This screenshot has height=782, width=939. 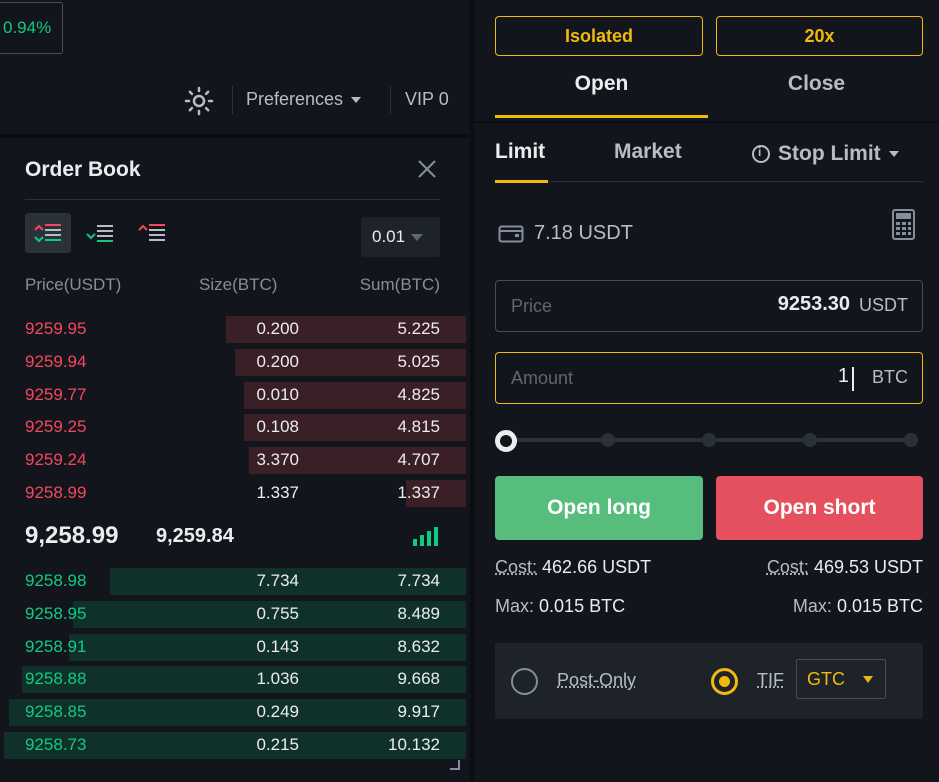 I want to click on post-only-radio, so click(x=524, y=681).